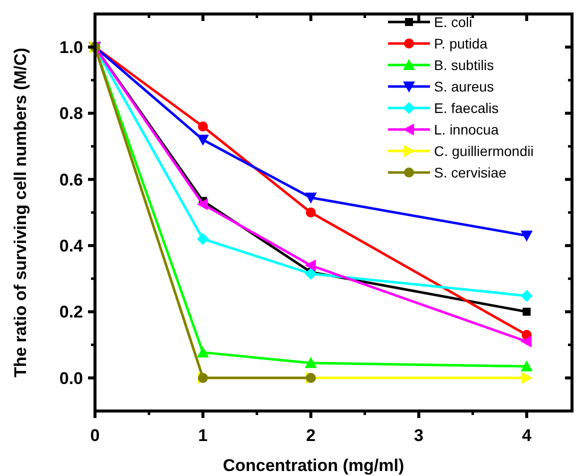  Describe the element at coordinates (71, 180) in the screenshot. I see `y-tick-label: 0.6` at that location.